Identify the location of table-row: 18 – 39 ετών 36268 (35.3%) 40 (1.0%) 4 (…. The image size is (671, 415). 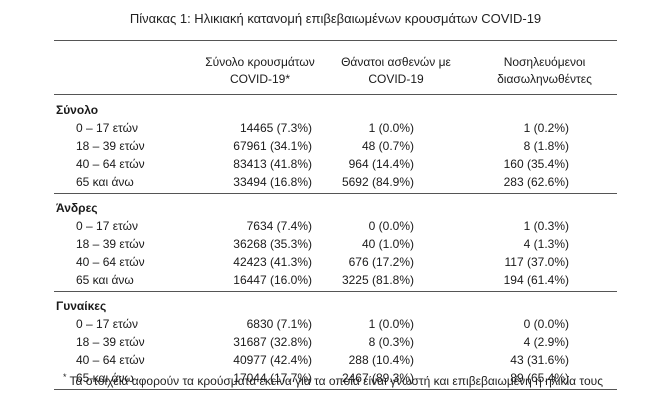
(335, 244).